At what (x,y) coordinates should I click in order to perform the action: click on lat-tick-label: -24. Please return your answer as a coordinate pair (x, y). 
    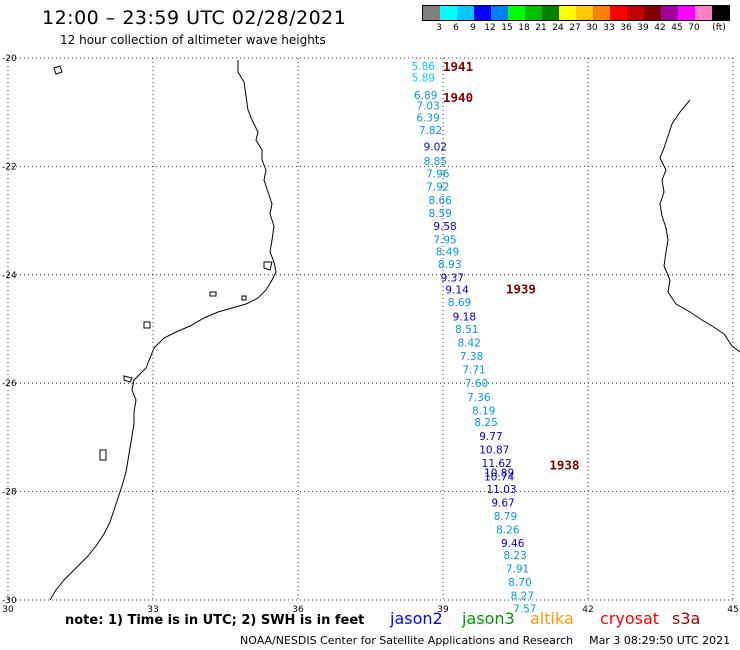
    Looking at the image, I should click on (9, 276).